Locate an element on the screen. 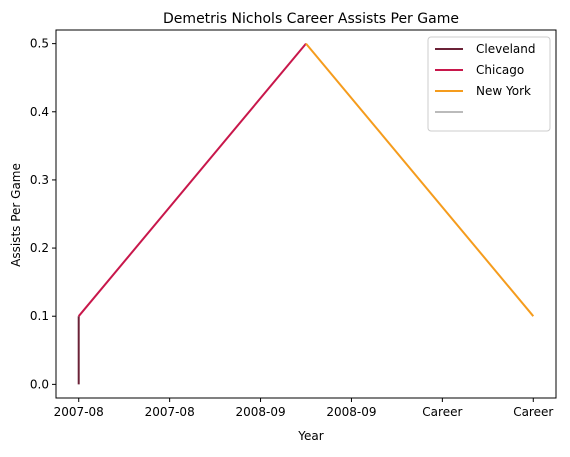 The height and width of the screenshot is (457, 570). y-tick-label: 0.0 is located at coordinates (39, 384).